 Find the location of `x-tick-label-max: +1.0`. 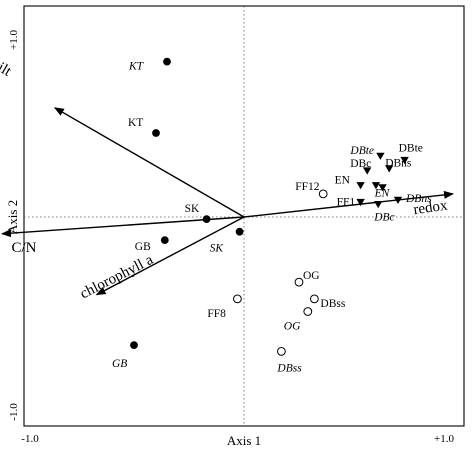

x-tick-label-max: +1.0 is located at coordinates (444, 439).